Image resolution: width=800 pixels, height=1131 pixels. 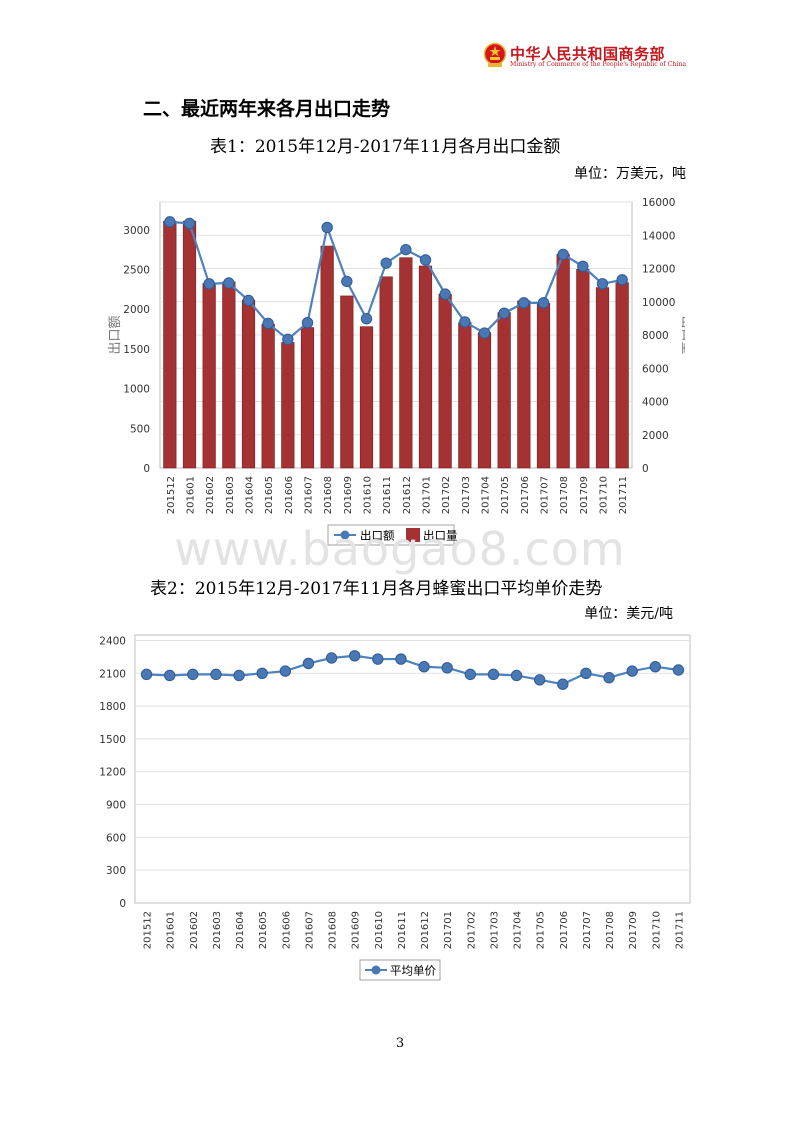 I want to click on y-tick-label: 1500, so click(x=112, y=740).